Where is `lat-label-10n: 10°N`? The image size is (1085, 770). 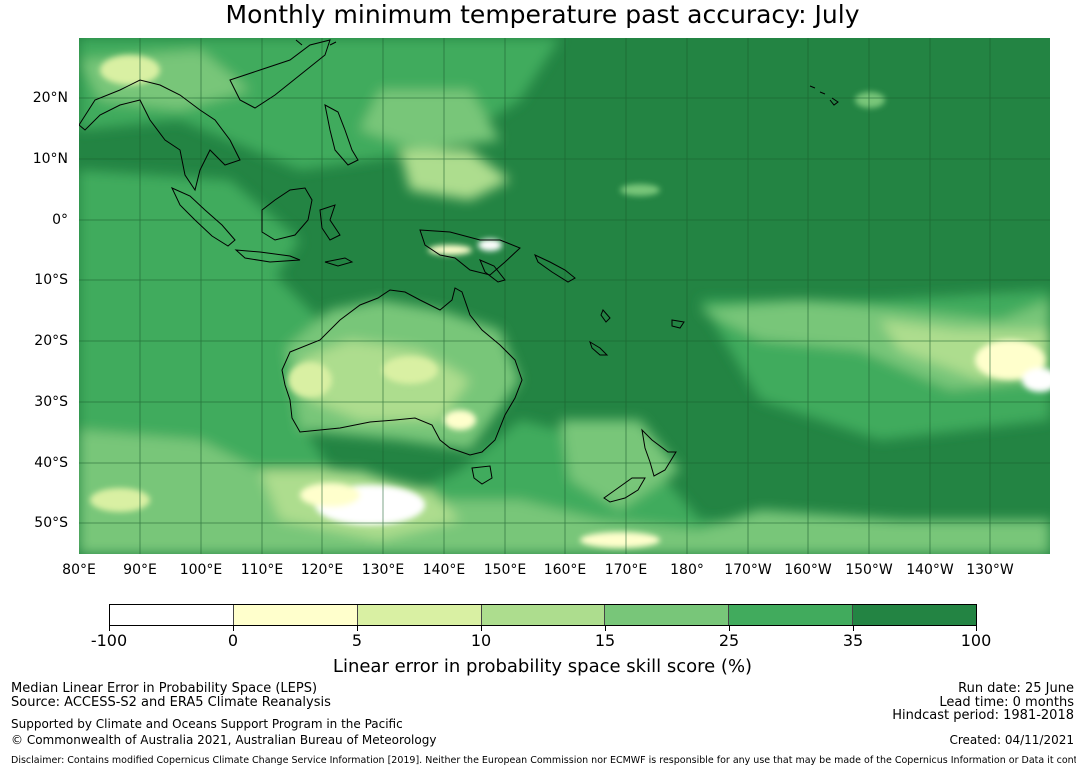
lat-label-10n: 10°N is located at coordinates (50, 159).